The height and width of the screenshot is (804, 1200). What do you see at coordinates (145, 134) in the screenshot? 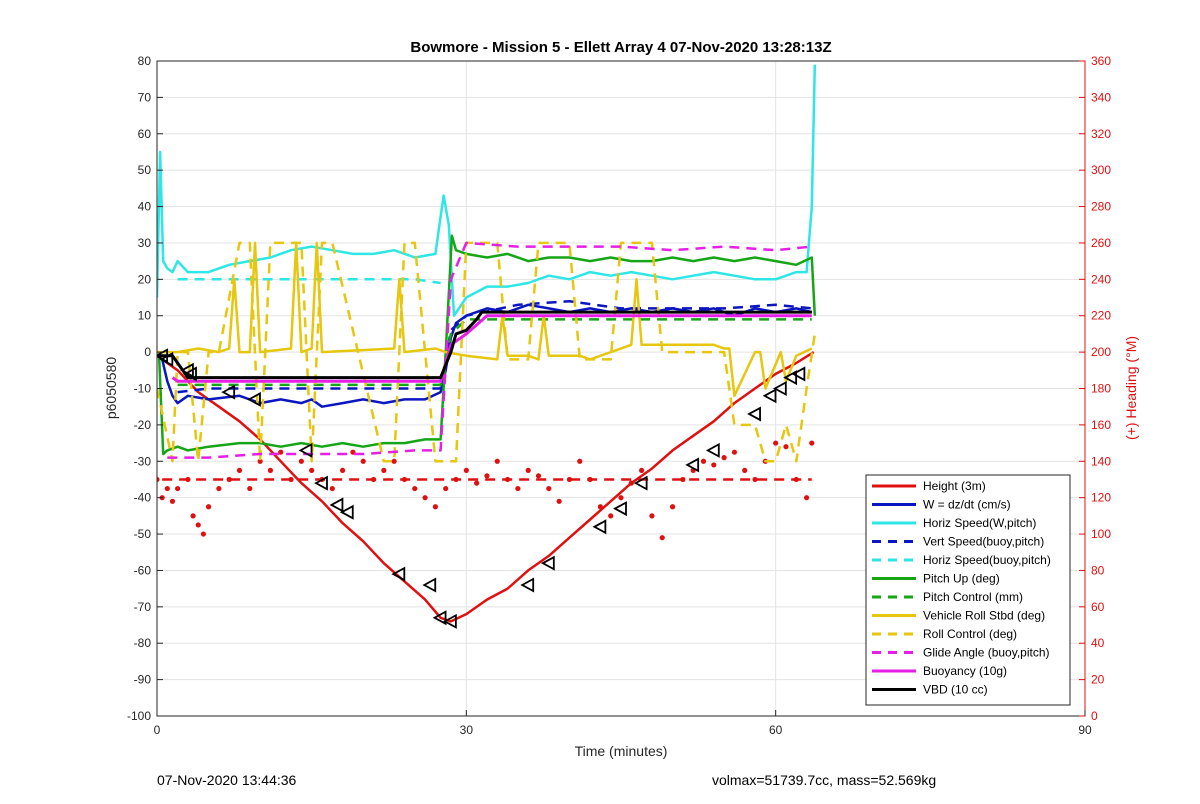
I see `y-tick-label: 60` at bounding box center [145, 134].